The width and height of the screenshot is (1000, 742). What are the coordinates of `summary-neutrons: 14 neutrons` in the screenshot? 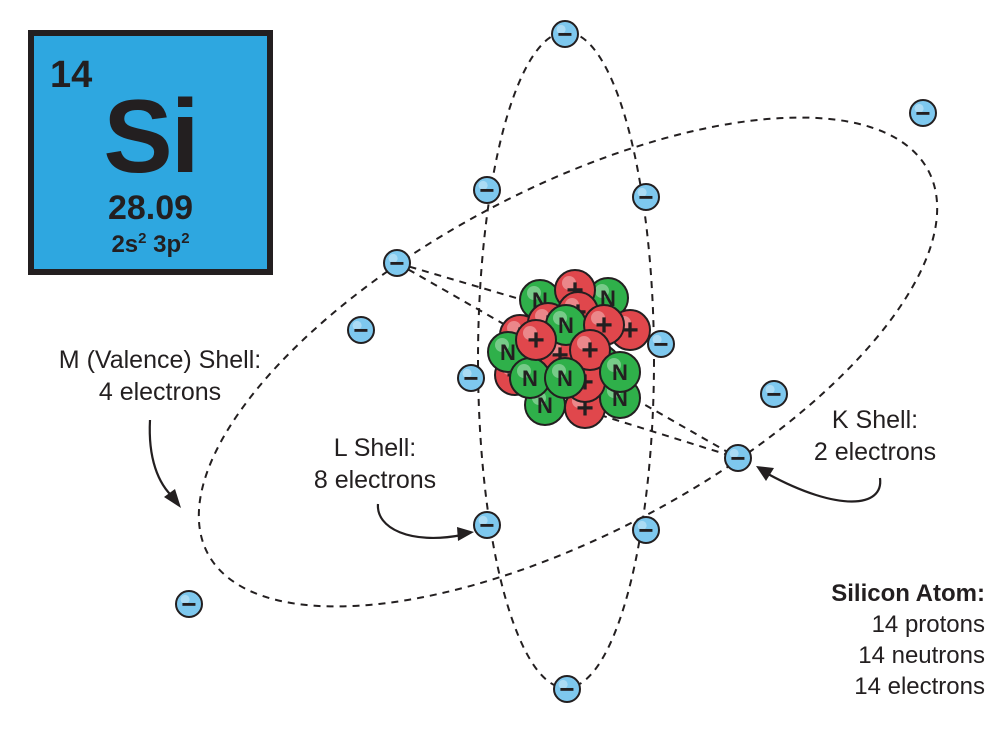 It's located at (921, 655).